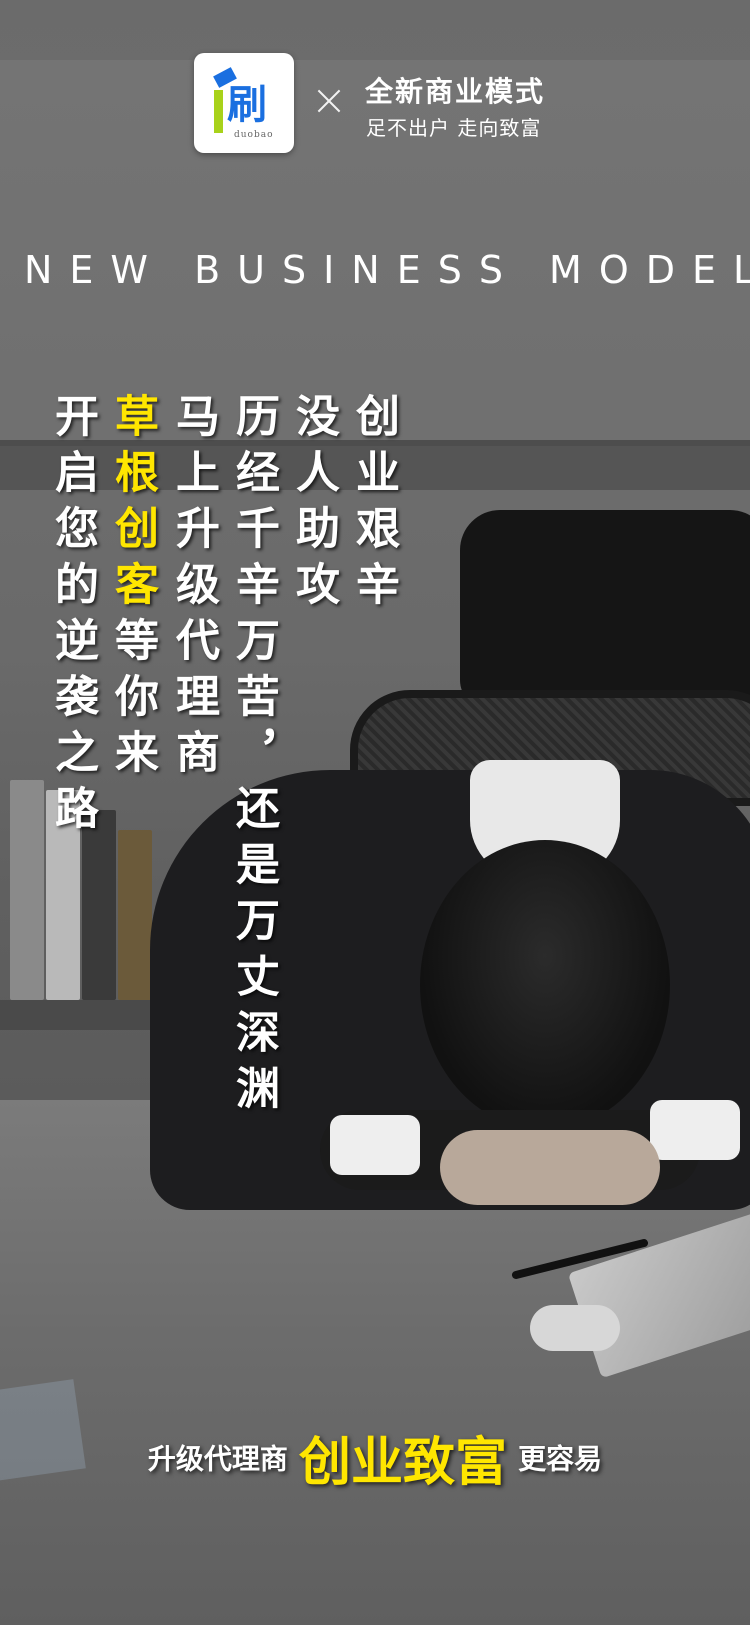 This screenshot has height=1625, width=750. What do you see at coordinates (454, 128) in the screenshot?
I see `header-subtitle: 足不出户 走向致富` at bounding box center [454, 128].